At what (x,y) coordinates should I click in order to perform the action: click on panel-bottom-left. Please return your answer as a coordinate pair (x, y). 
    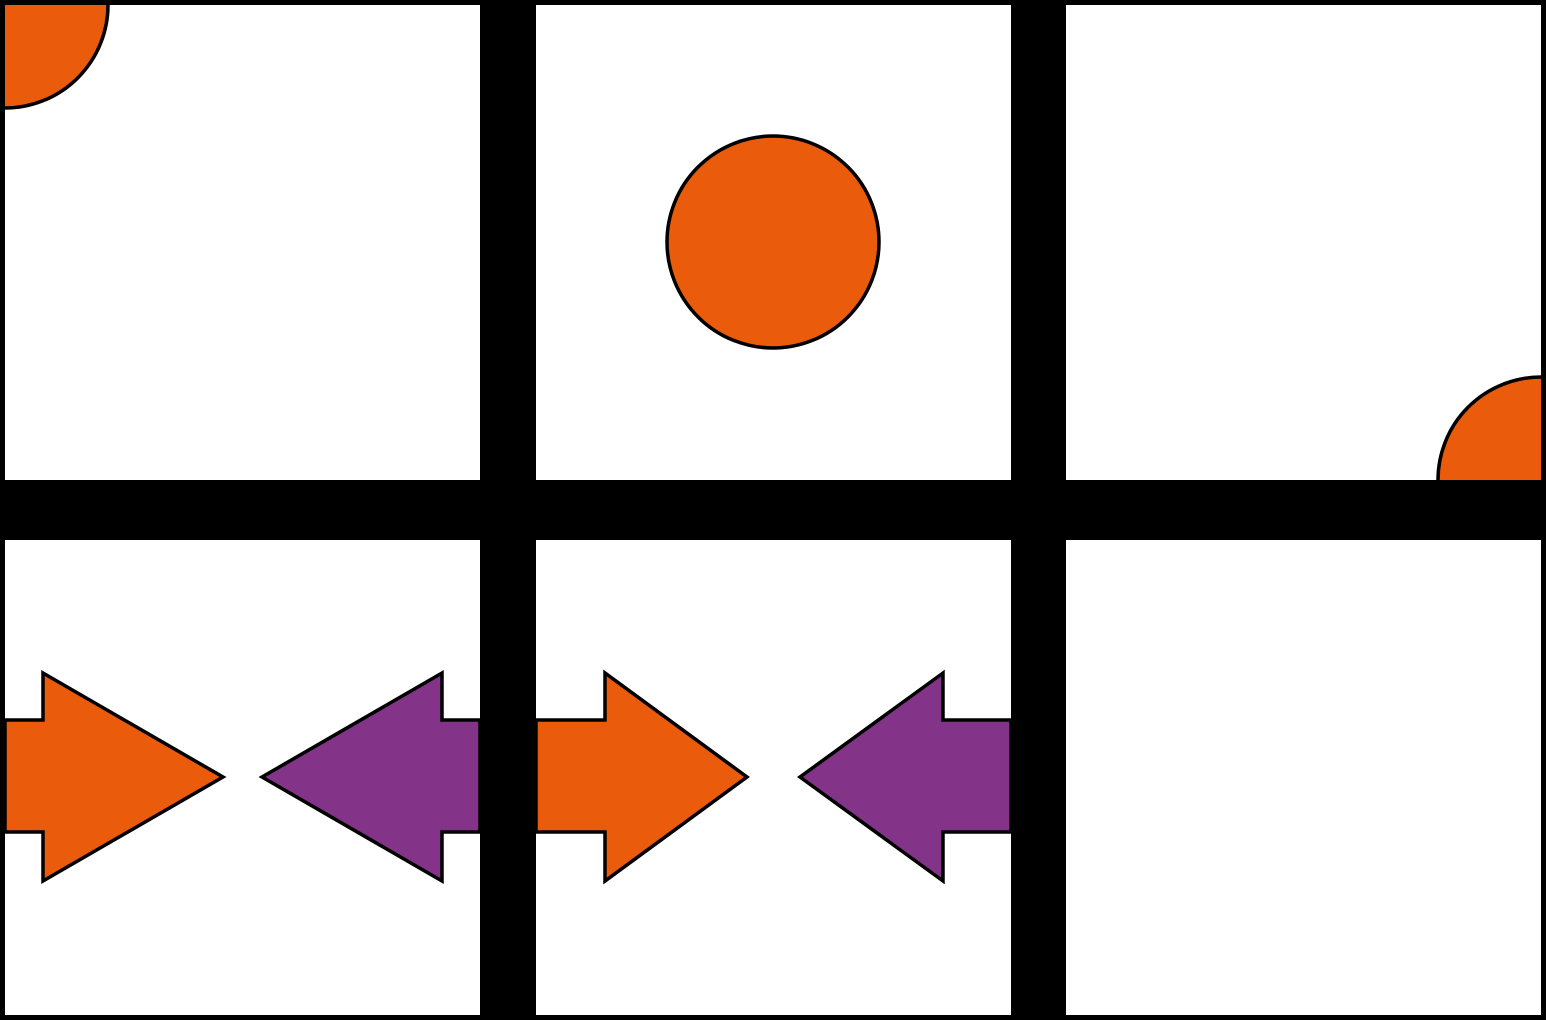
    Looking at the image, I should click on (242, 777).